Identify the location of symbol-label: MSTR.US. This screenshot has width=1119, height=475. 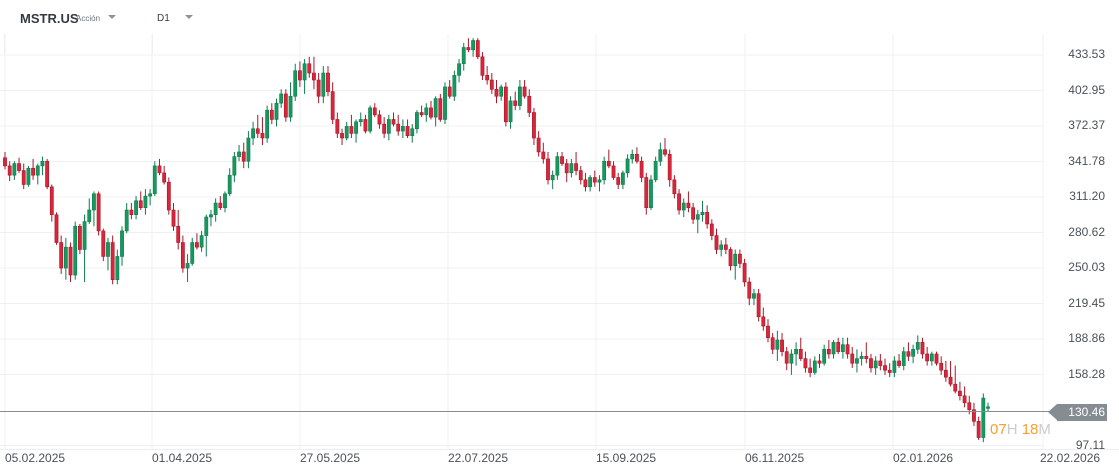
(49, 18).